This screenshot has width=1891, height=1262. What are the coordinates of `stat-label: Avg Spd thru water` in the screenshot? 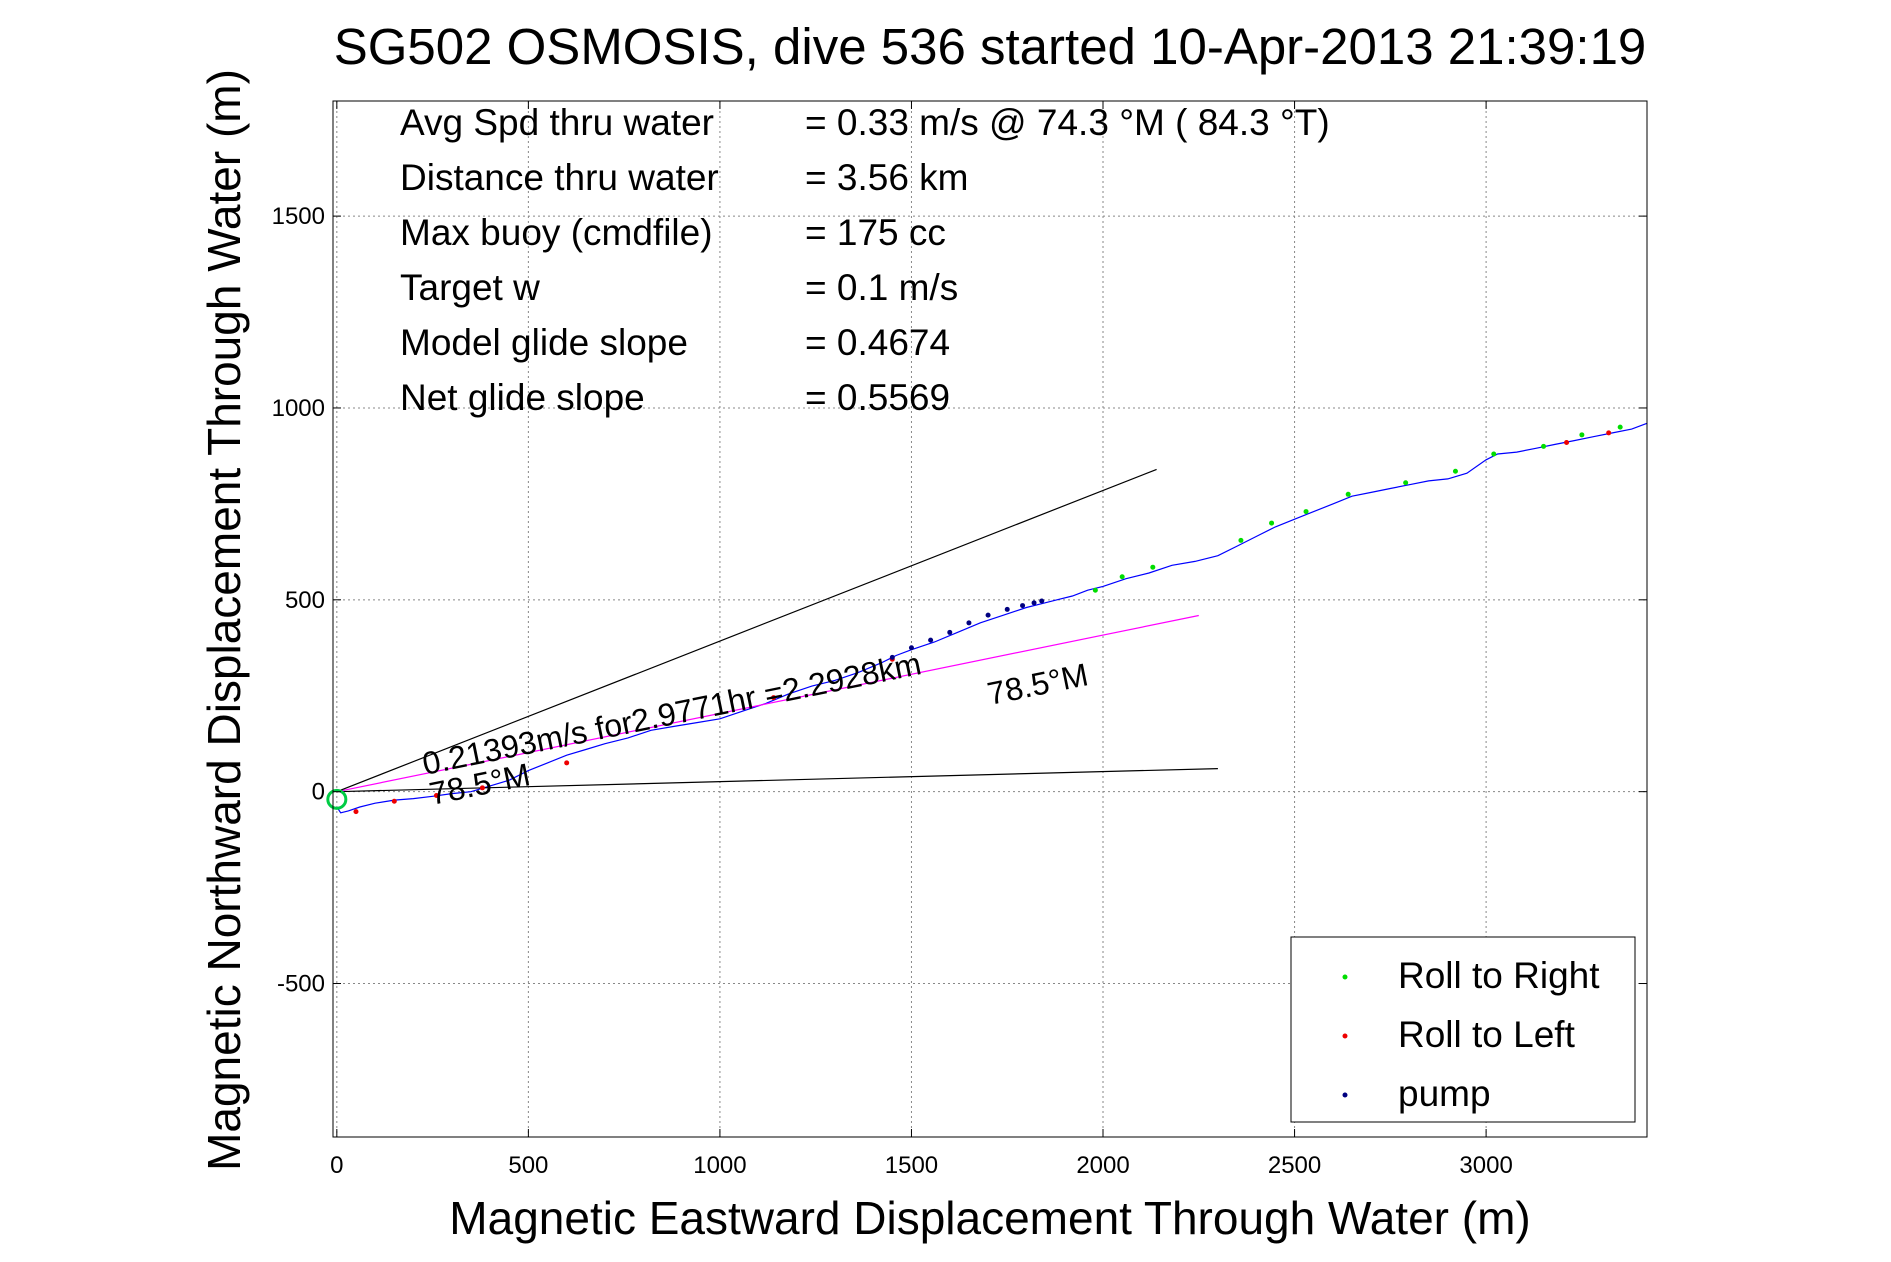 It's located at (557, 122).